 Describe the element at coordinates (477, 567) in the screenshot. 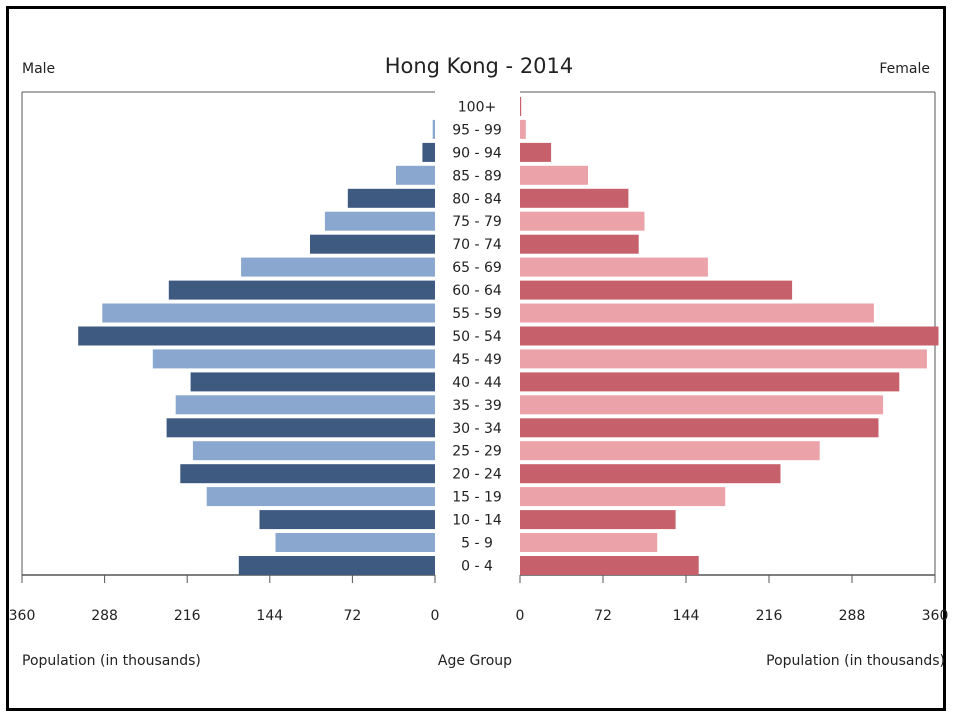

I see `age-group-tick-label: 0 - 4` at that location.